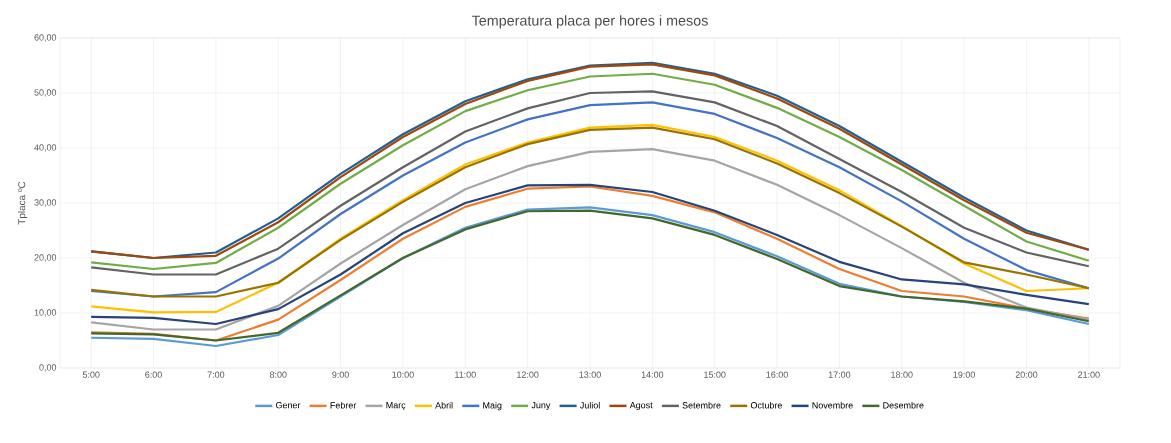  I want to click on y-tick-label: 40,00, so click(45, 148).